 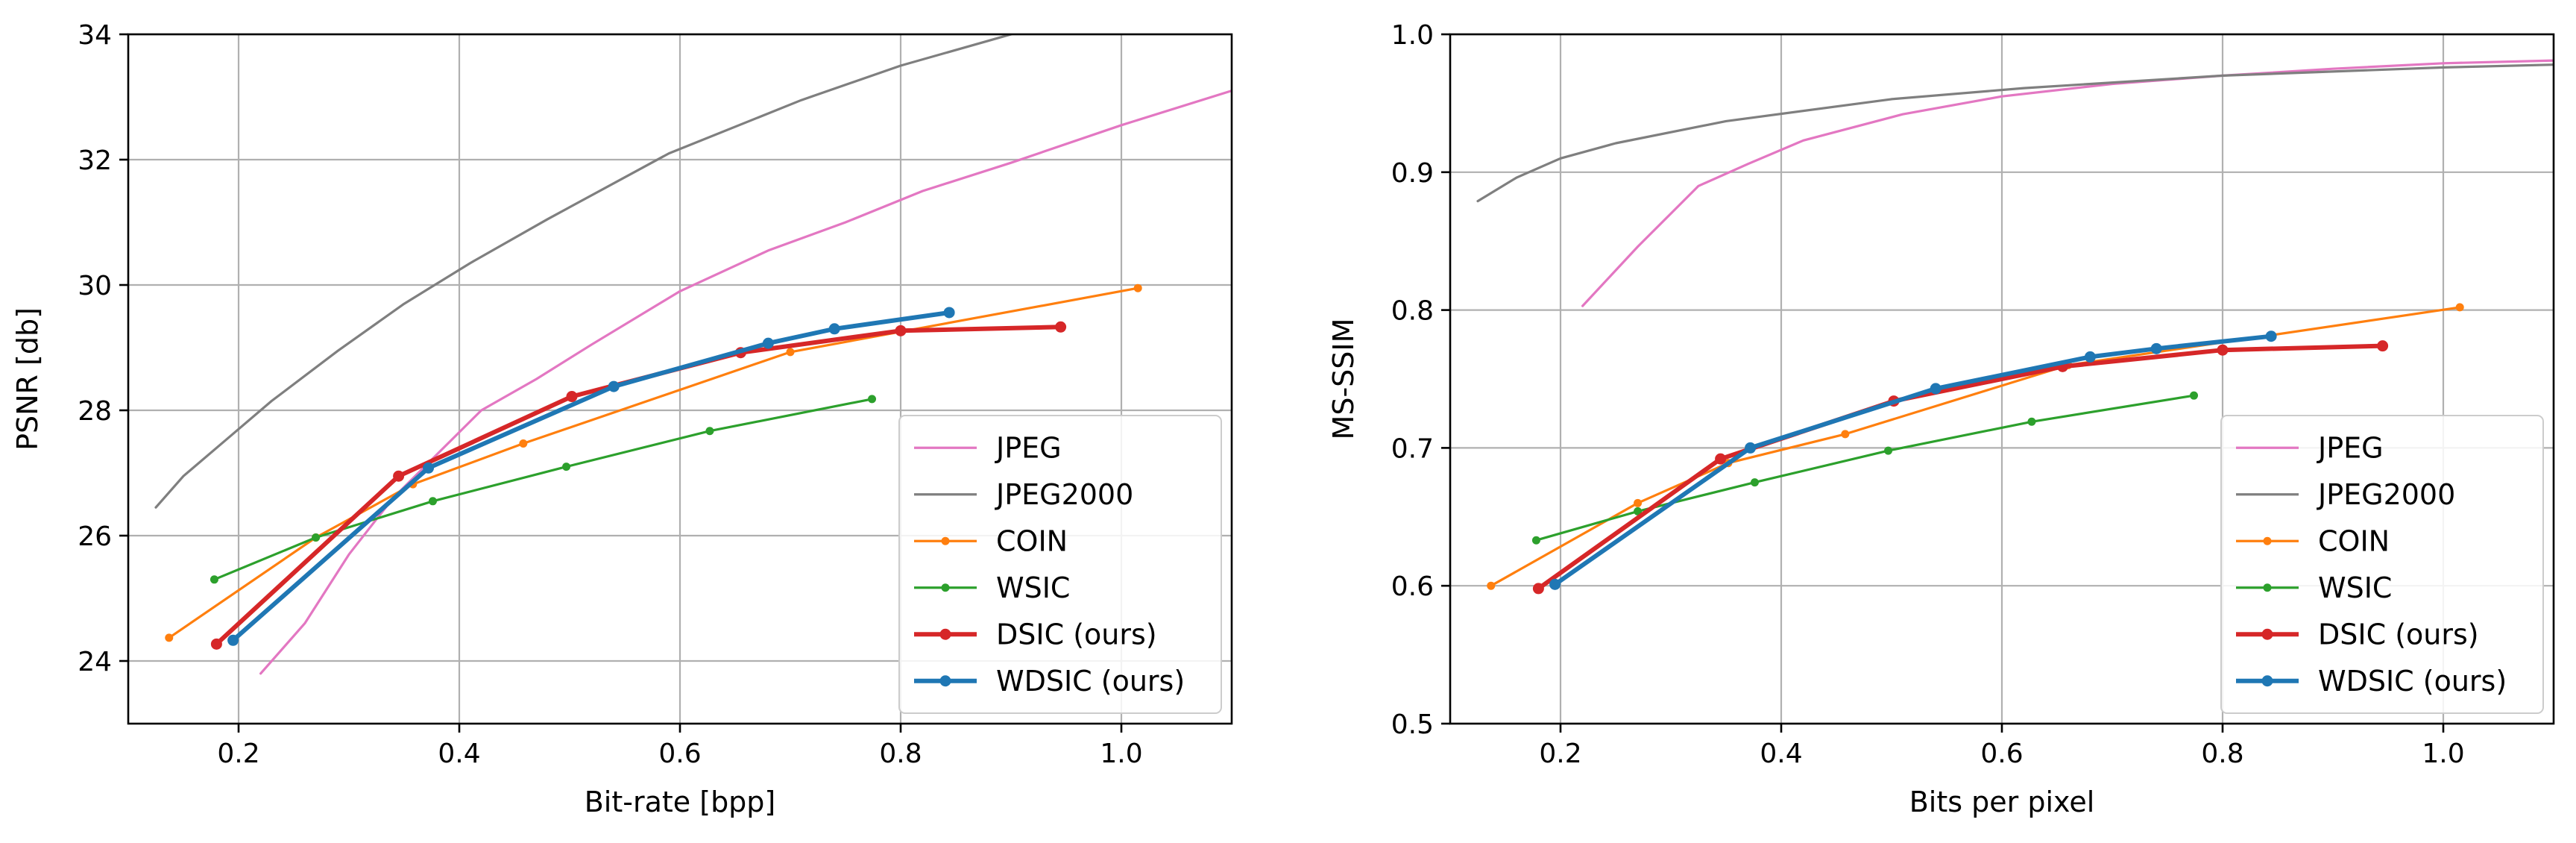 What do you see at coordinates (95, 662) in the screenshot?
I see `y-tick-label: 24` at bounding box center [95, 662].